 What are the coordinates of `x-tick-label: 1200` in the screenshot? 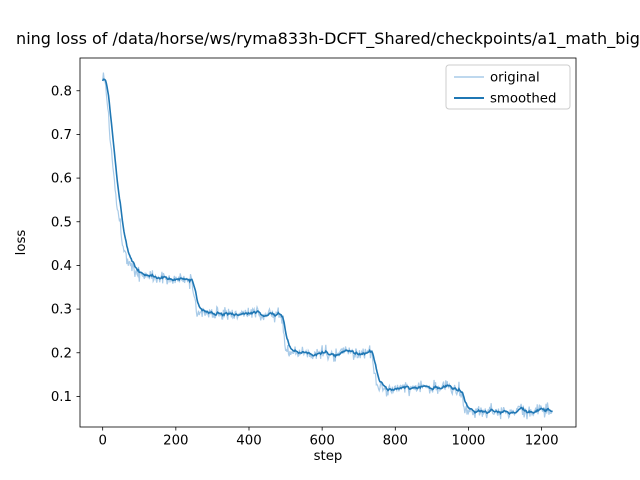 It's located at (542, 441).